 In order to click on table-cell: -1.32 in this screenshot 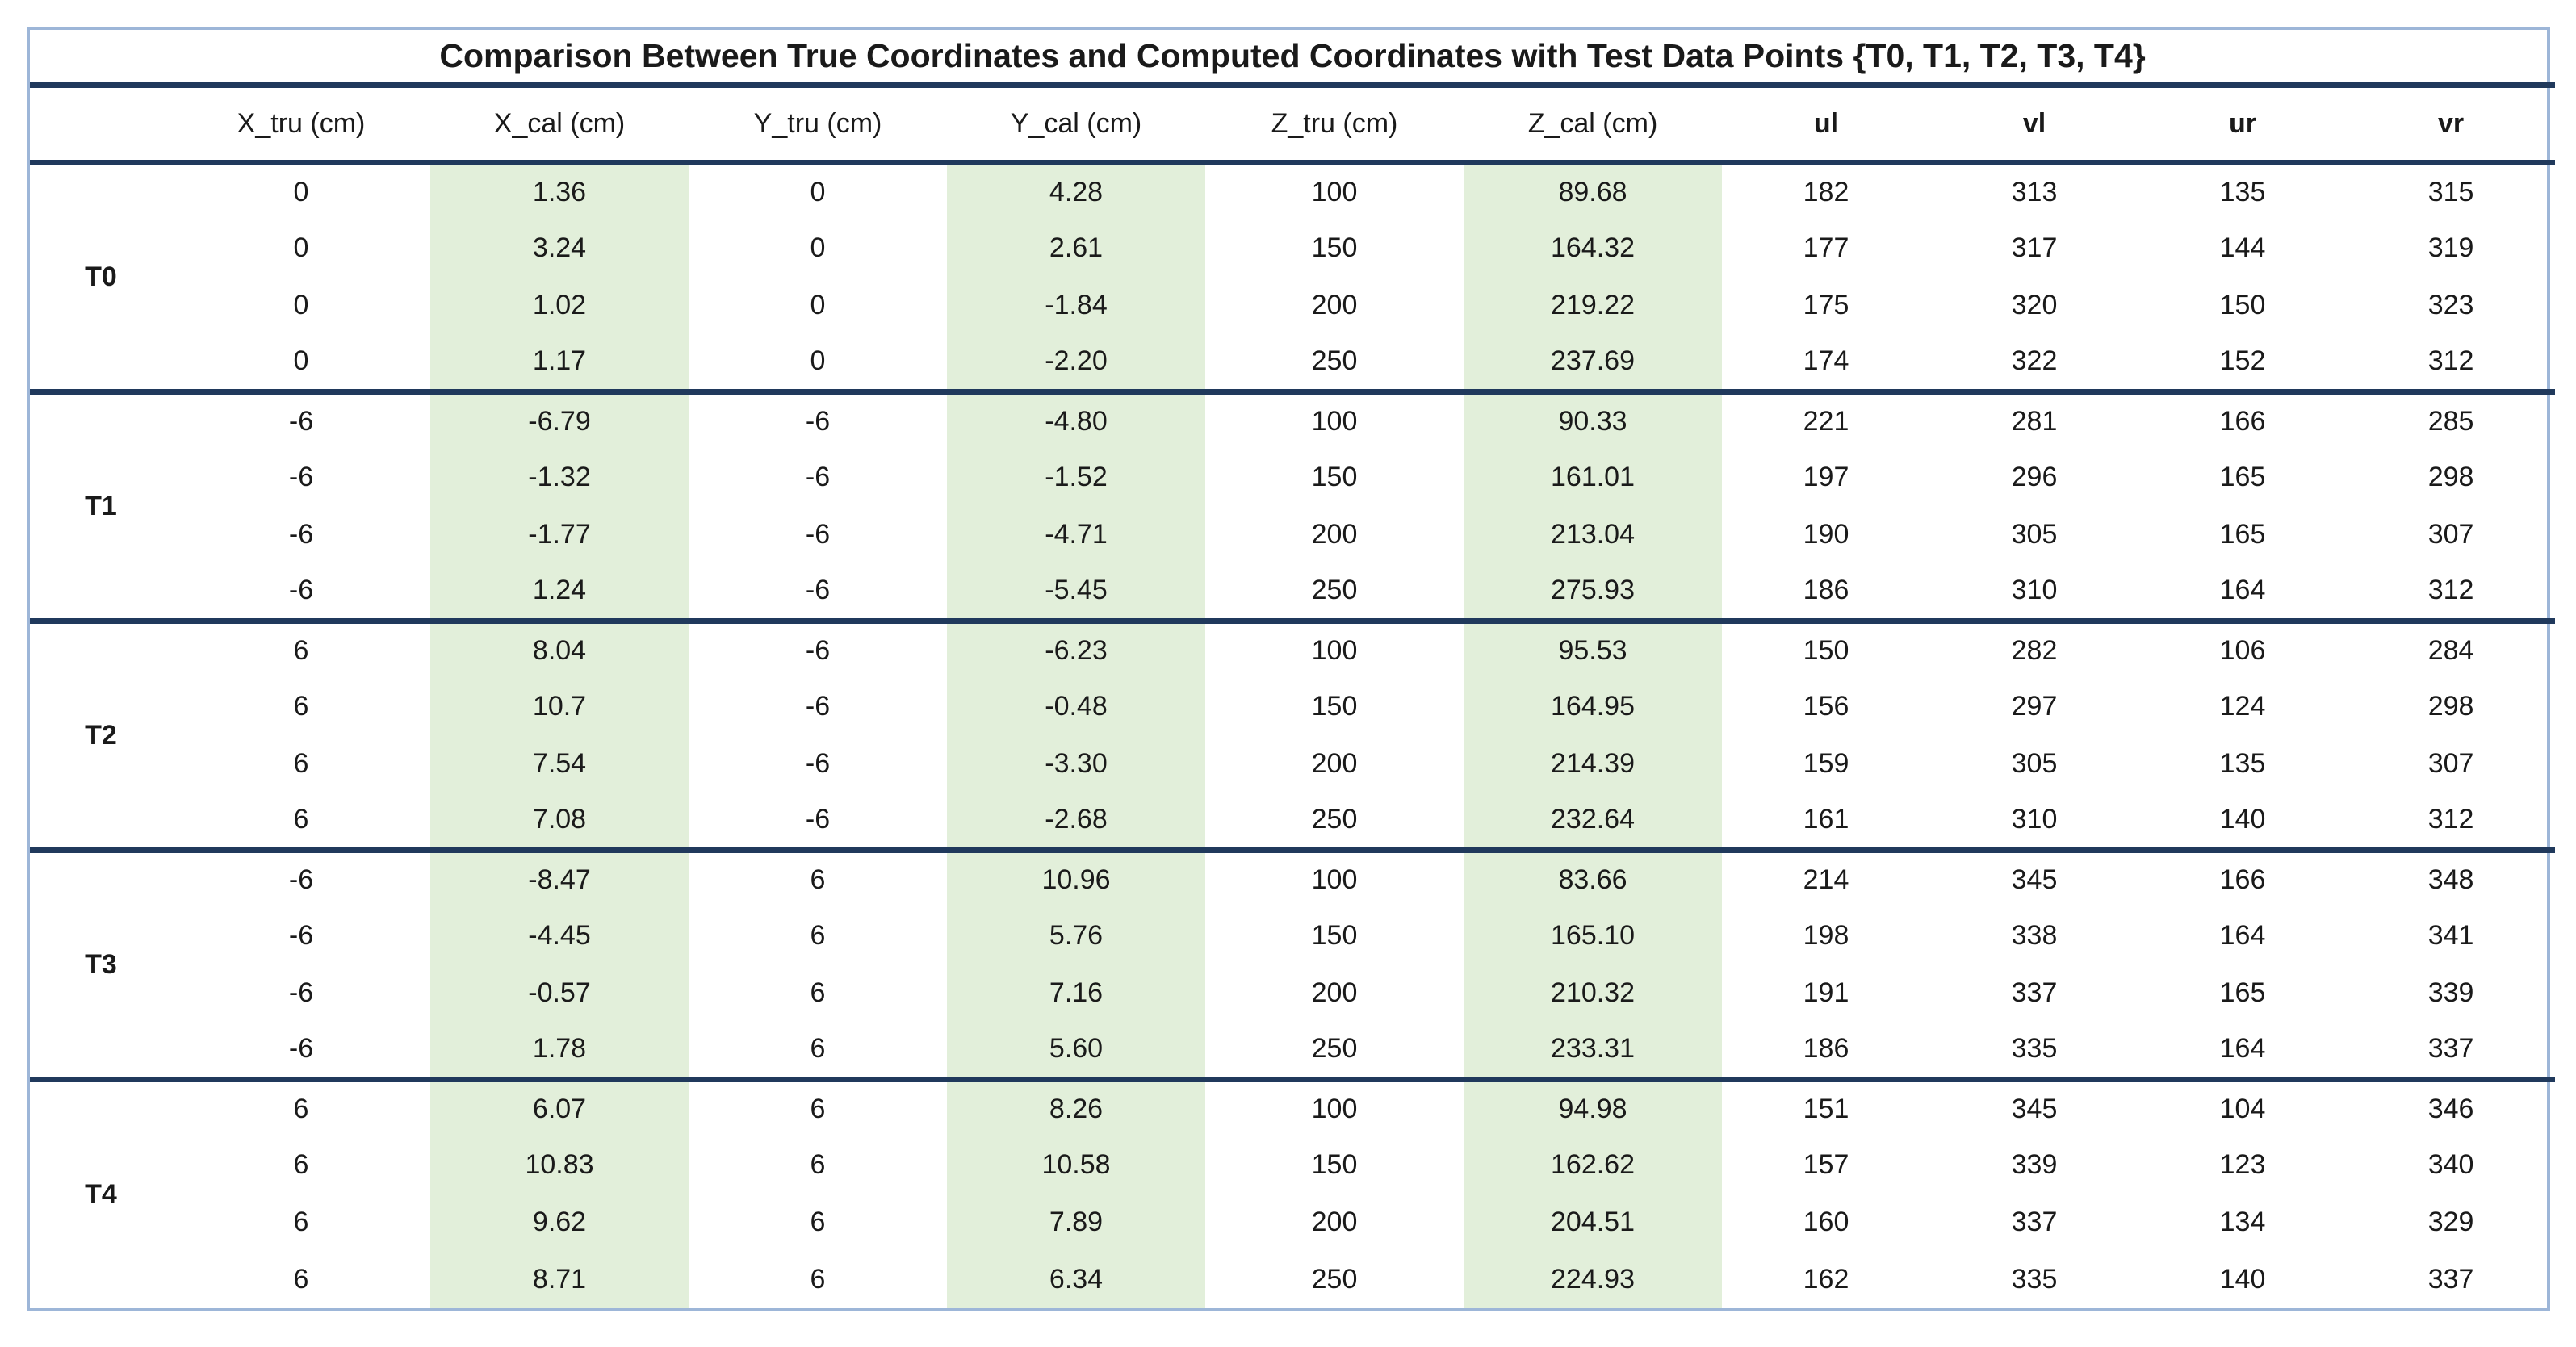, I will do `click(559, 477)`.